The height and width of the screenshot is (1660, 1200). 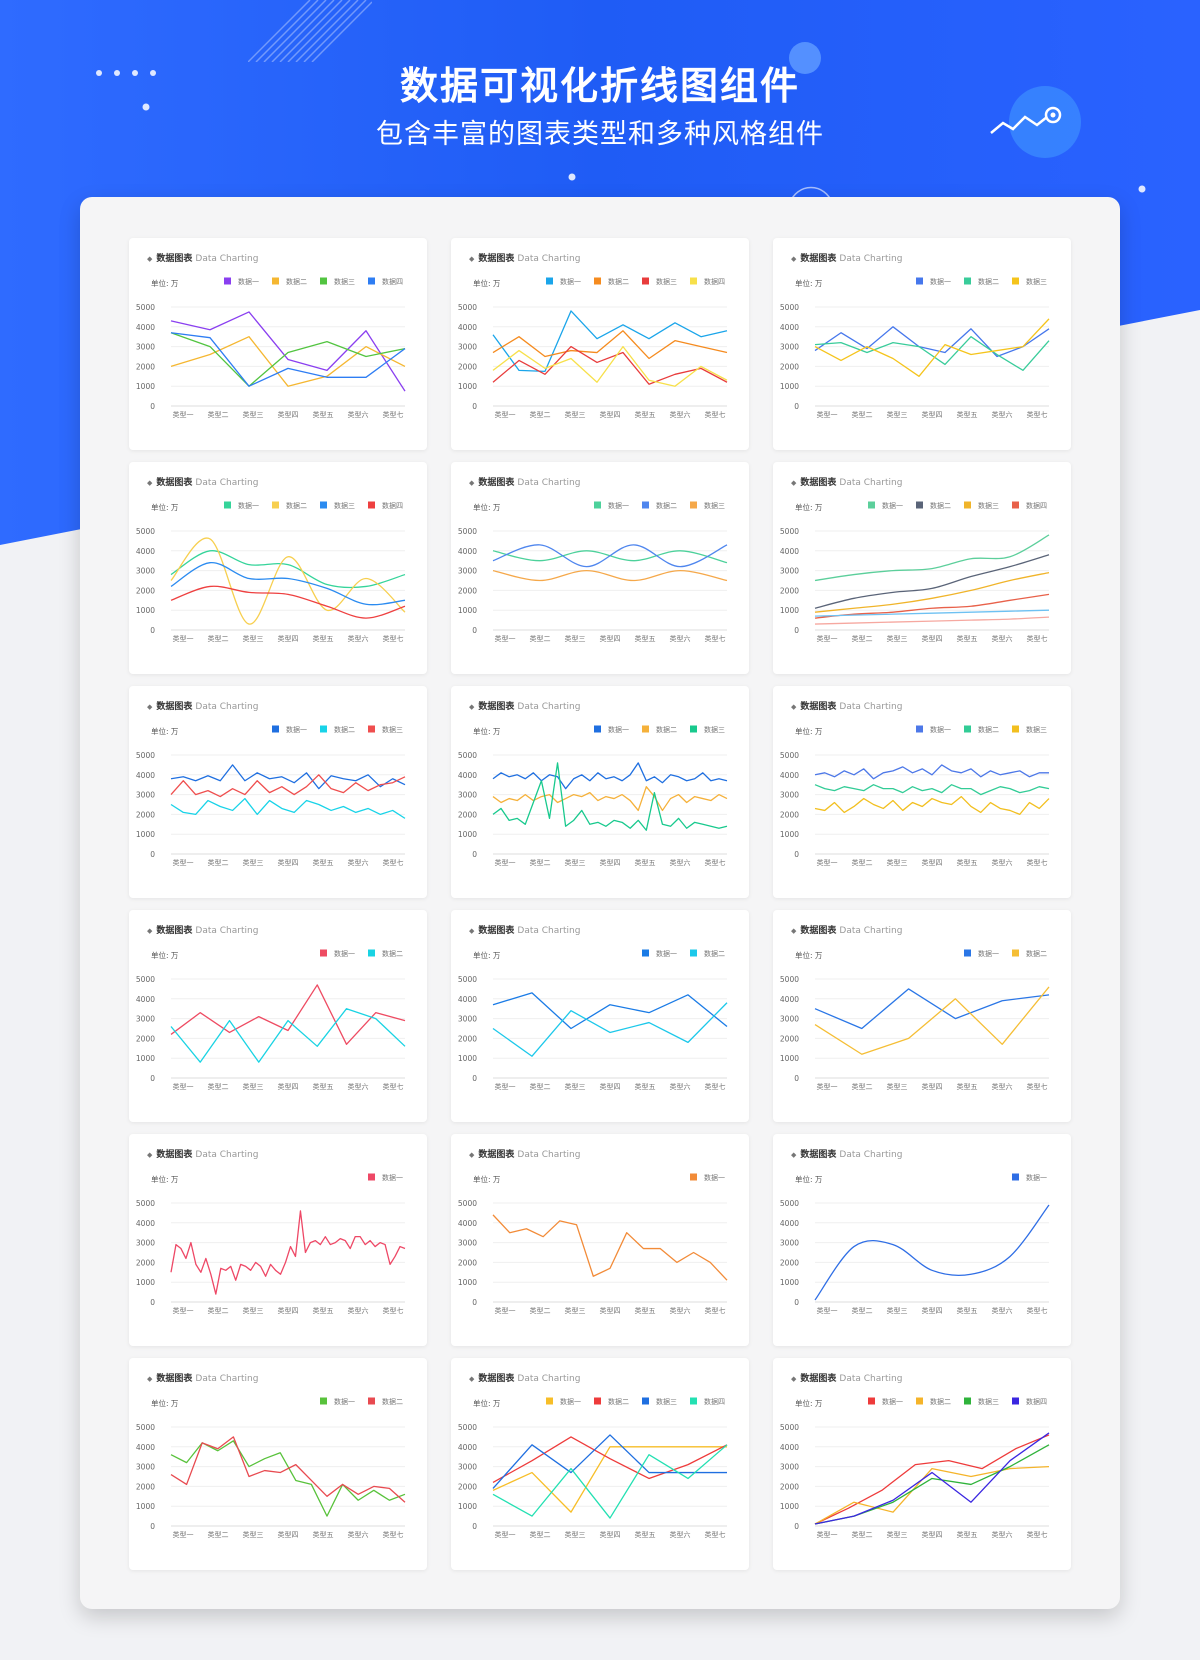 What do you see at coordinates (599, 86) in the screenshot?
I see `page-title: 数据可视化折线图组件` at bounding box center [599, 86].